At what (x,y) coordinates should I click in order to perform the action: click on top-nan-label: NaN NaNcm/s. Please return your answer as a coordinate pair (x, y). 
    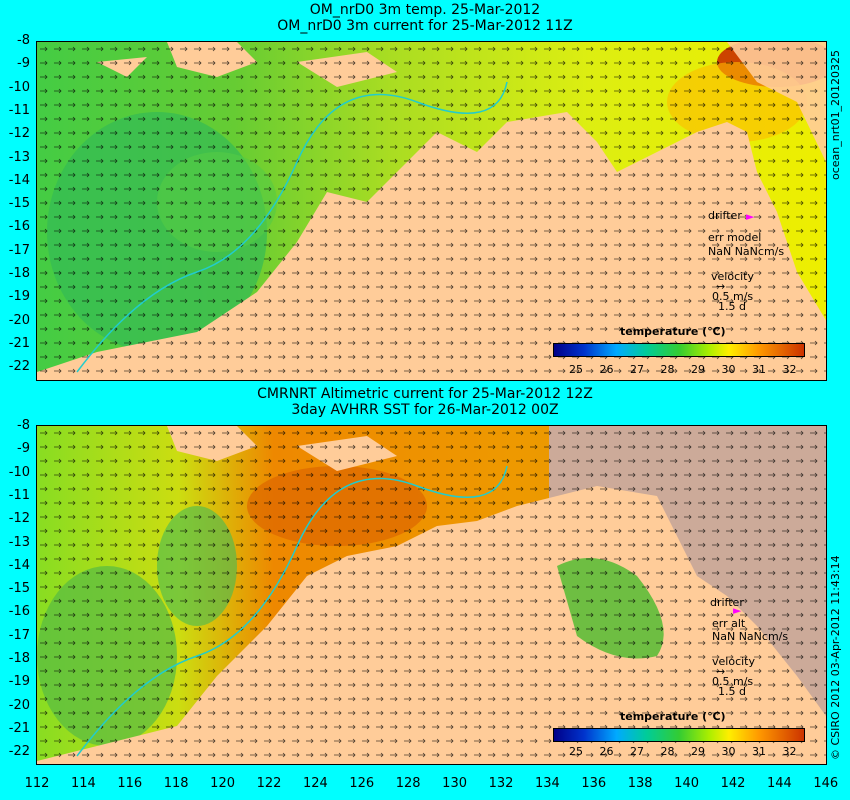
    Looking at the image, I should click on (746, 251).